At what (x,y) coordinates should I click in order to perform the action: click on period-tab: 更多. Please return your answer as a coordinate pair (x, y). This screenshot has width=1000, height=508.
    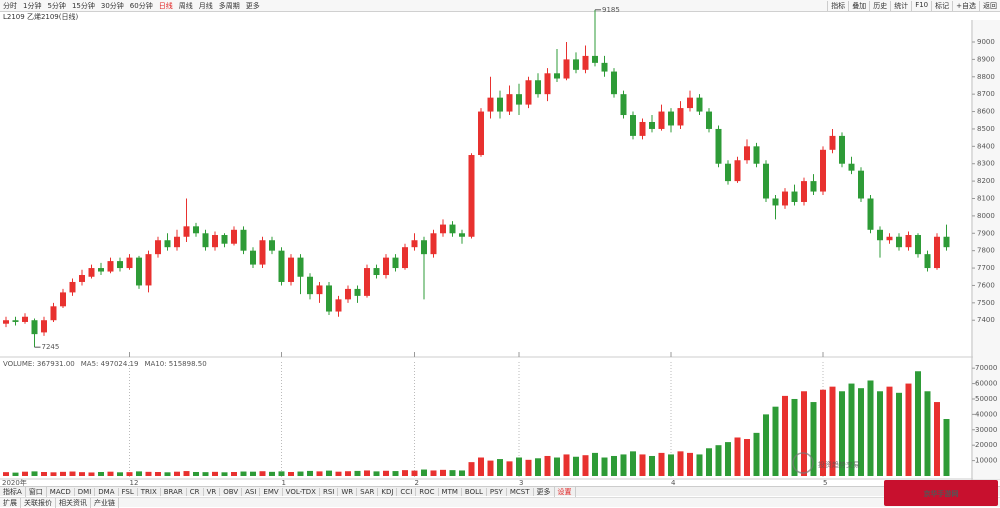
    Looking at the image, I should click on (252, 5).